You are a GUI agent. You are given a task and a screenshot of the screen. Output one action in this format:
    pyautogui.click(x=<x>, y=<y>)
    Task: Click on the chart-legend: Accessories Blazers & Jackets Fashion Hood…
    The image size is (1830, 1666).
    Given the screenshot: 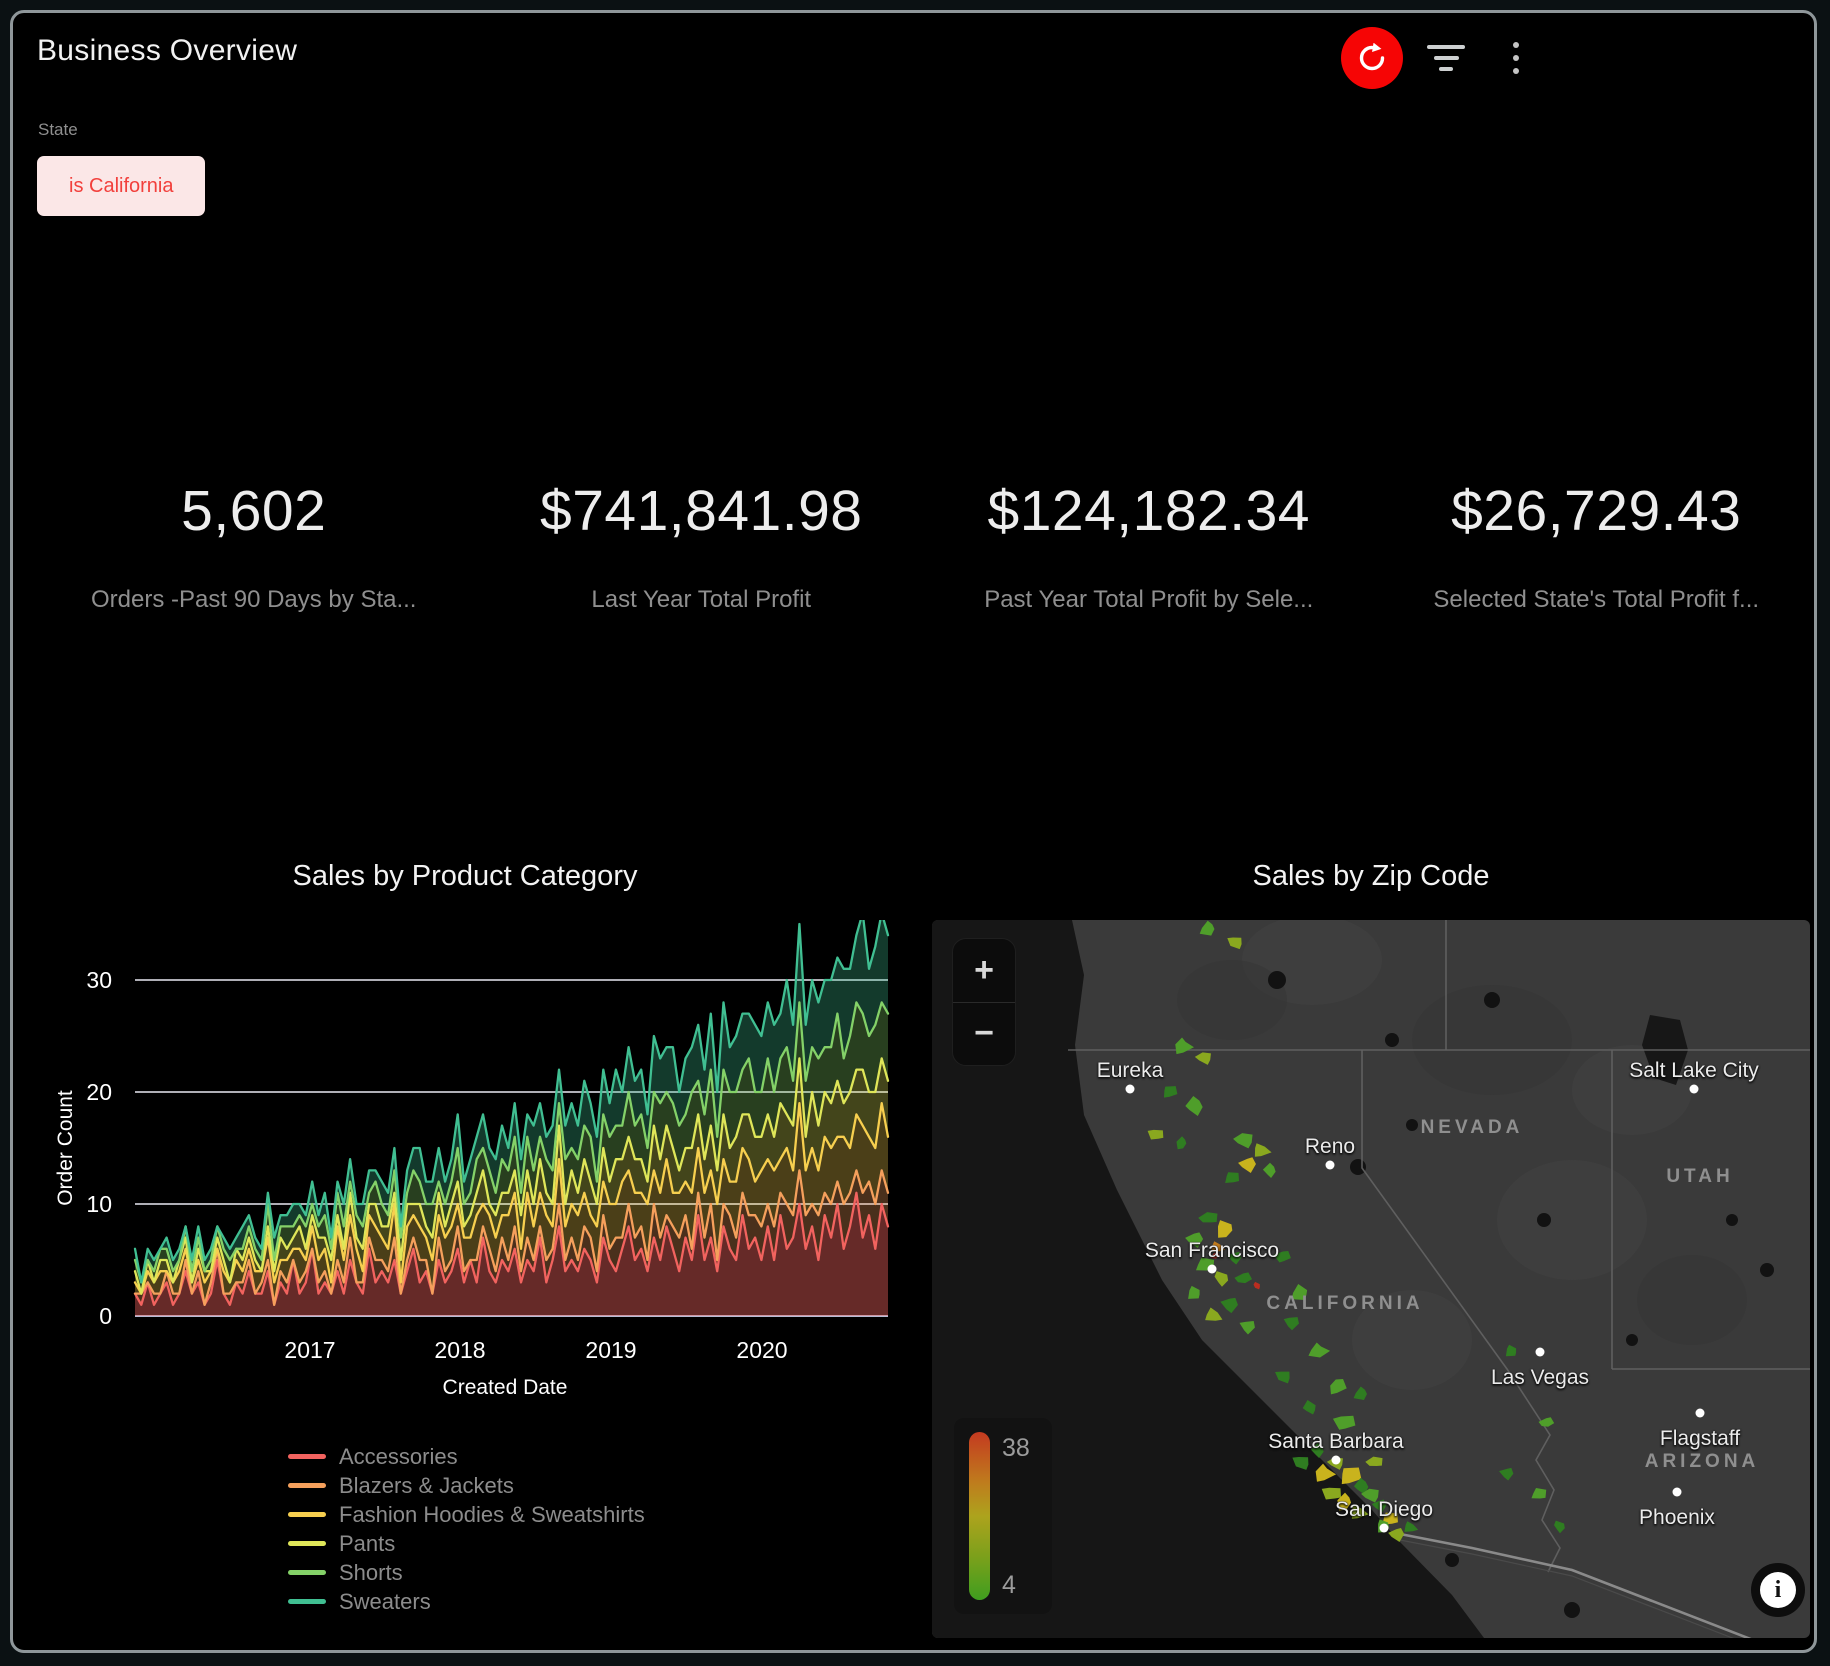 What is the action you would take?
    pyautogui.click(x=466, y=1529)
    